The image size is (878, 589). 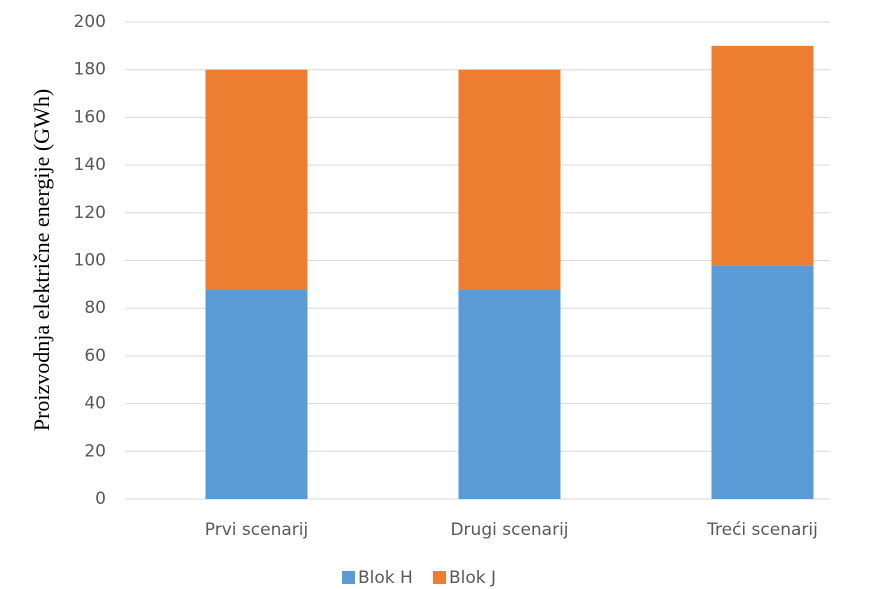 What do you see at coordinates (90, 22) in the screenshot?
I see `y-tick-label: 200` at bounding box center [90, 22].